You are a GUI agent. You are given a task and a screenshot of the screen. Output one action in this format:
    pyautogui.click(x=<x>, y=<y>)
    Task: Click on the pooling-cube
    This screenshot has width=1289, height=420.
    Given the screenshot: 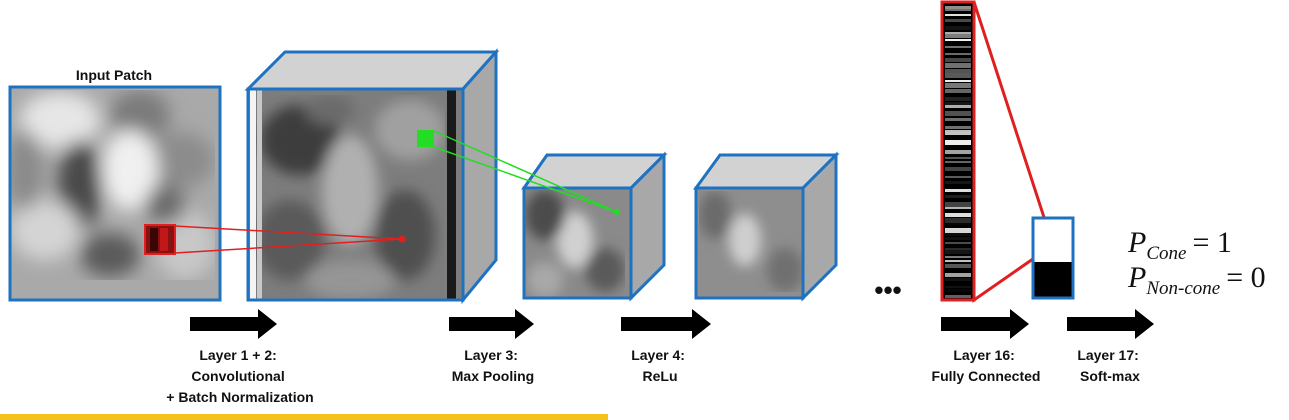 What is the action you would take?
    pyautogui.click(x=594, y=226)
    